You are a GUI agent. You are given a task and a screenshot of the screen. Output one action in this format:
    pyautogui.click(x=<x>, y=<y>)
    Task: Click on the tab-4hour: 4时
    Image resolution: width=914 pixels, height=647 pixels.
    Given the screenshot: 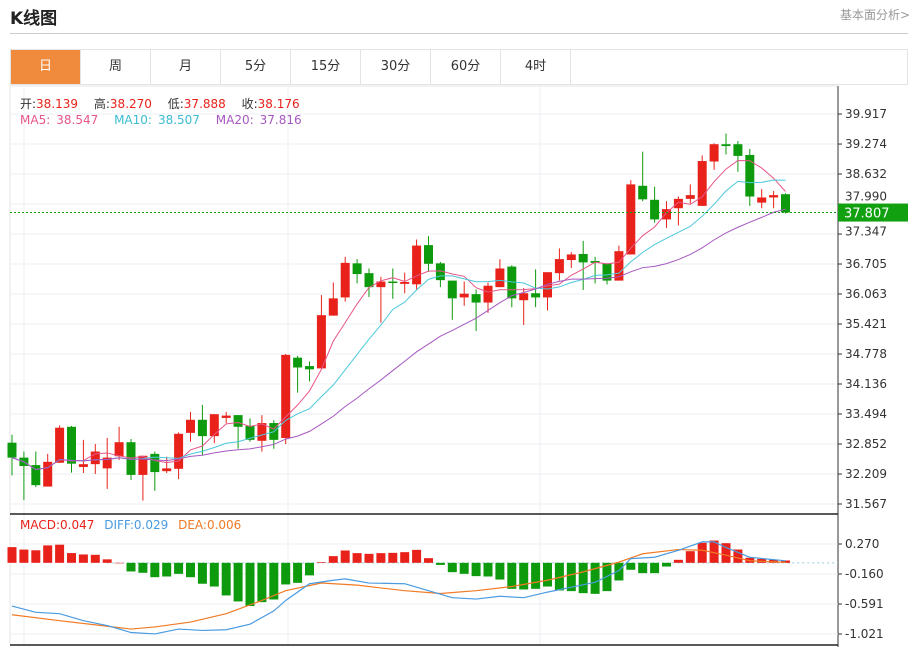 What is the action you would take?
    pyautogui.click(x=536, y=67)
    